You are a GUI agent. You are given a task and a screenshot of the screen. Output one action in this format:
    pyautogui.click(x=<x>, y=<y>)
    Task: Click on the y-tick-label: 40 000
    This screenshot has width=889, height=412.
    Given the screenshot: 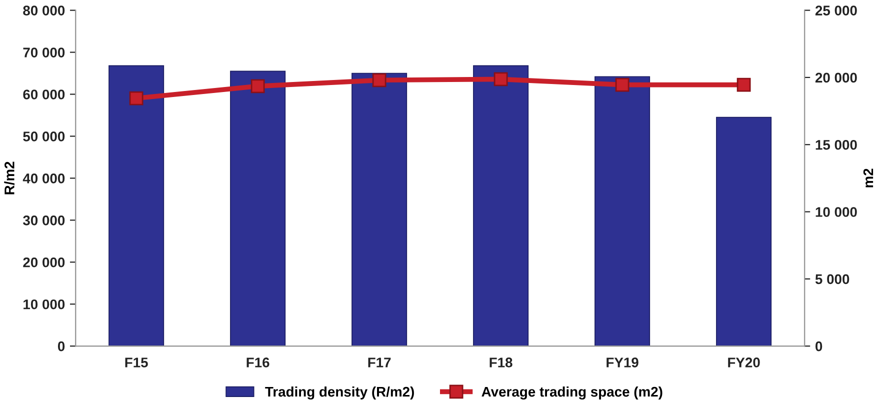 What is the action you would take?
    pyautogui.click(x=43, y=179)
    